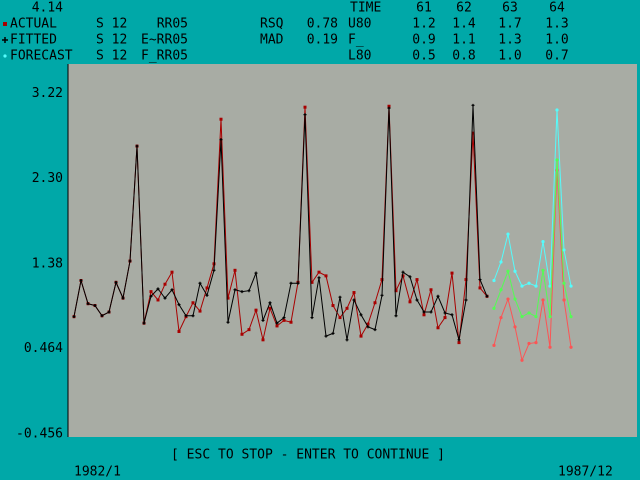  Describe the element at coordinates (43, 348) in the screenshot. I see `y-tick-label: 0.464` at that location.